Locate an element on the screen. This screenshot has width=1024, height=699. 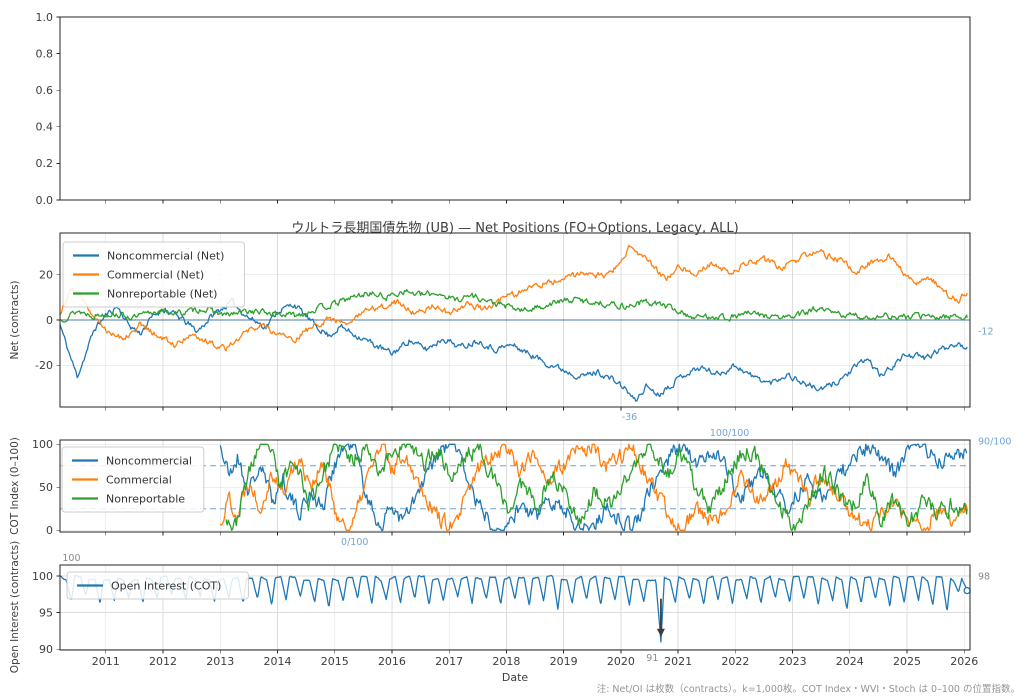
panel-open-interest: 90 95 100 Open Interest (COT) 100 98 91 is located at coordinates (511, 608).